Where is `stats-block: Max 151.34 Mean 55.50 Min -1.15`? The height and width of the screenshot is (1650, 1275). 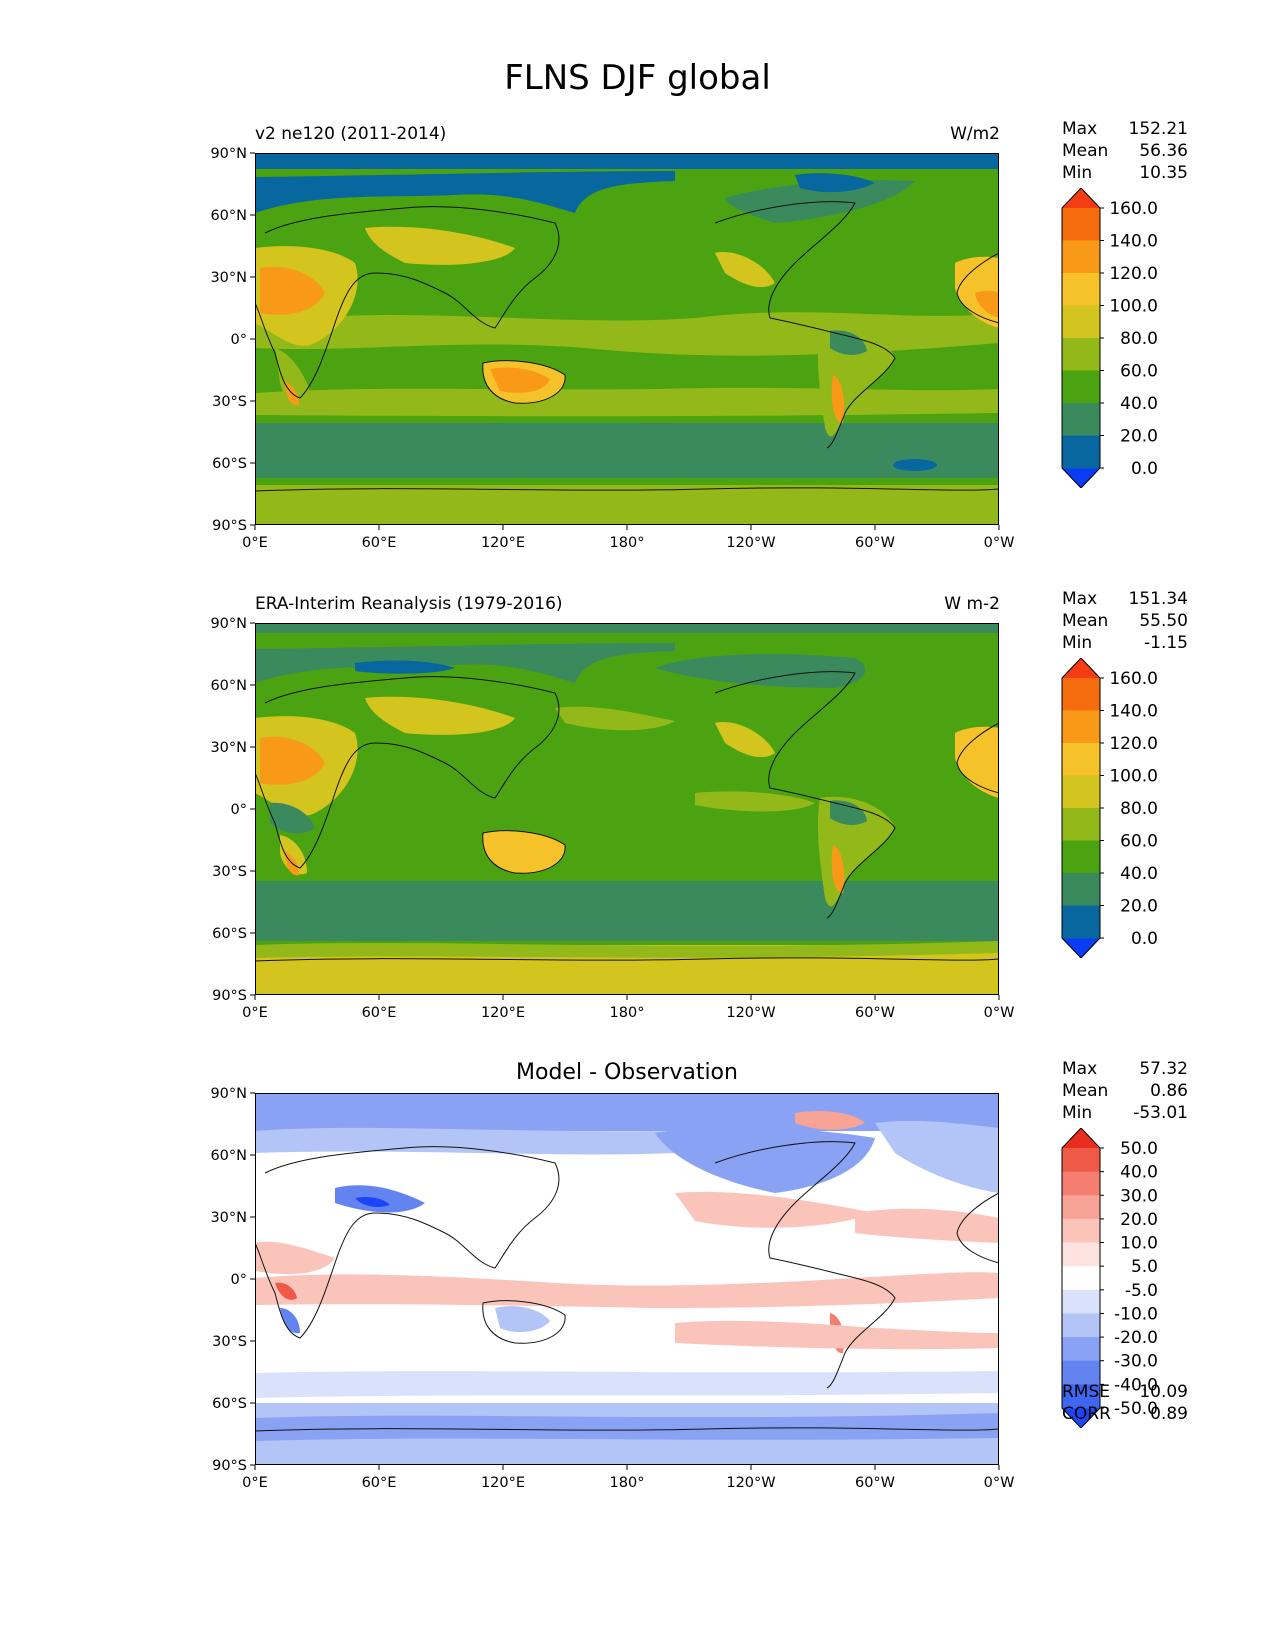 stats-block: Max 151.34 Mean 55.50 Min -1.15 is located at coordinates (1125, 621).